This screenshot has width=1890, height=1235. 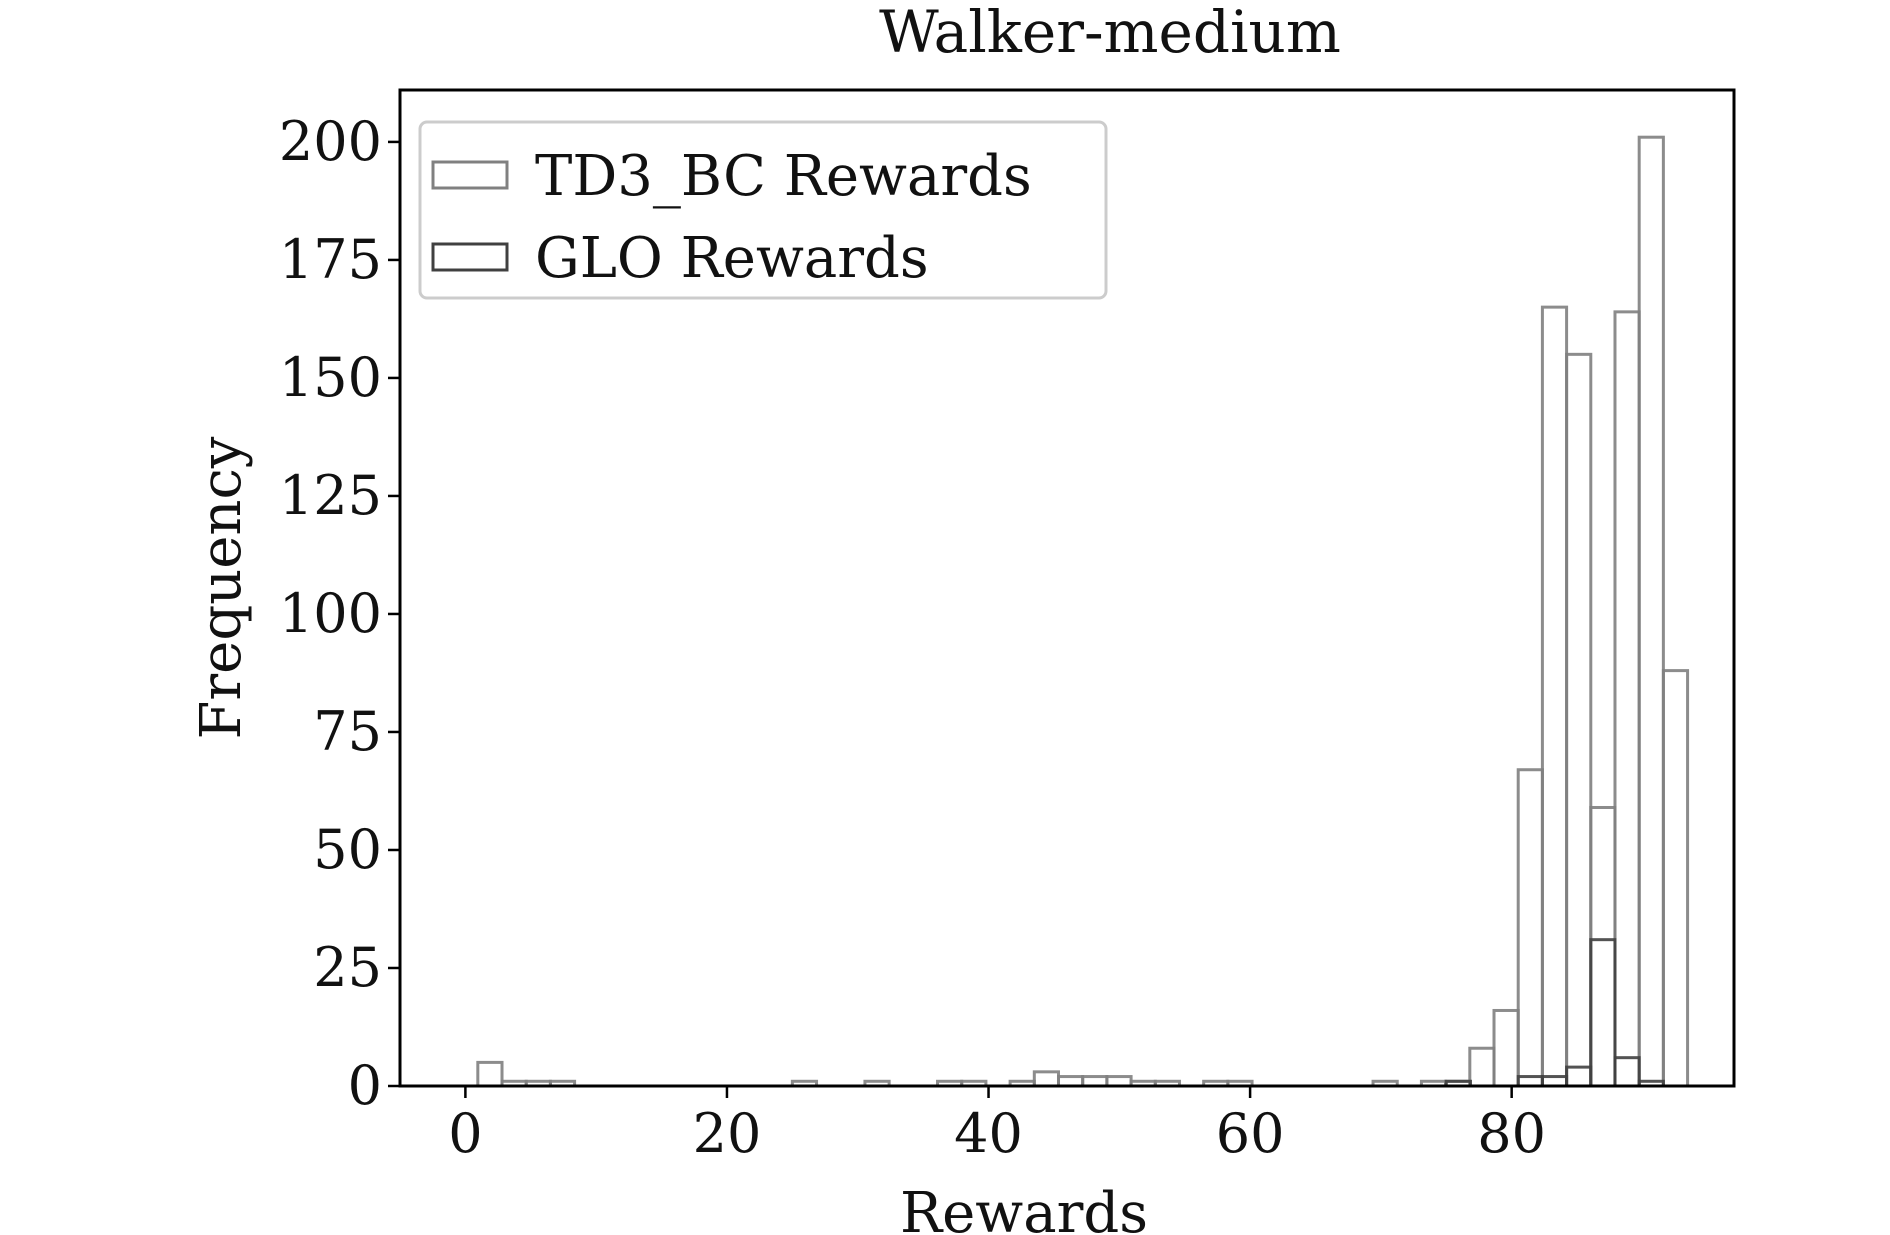 What do you see at coordinates (470, 257) in the screenshot?
I see `legend-swatch-glo` at bounding box center [470, 257].